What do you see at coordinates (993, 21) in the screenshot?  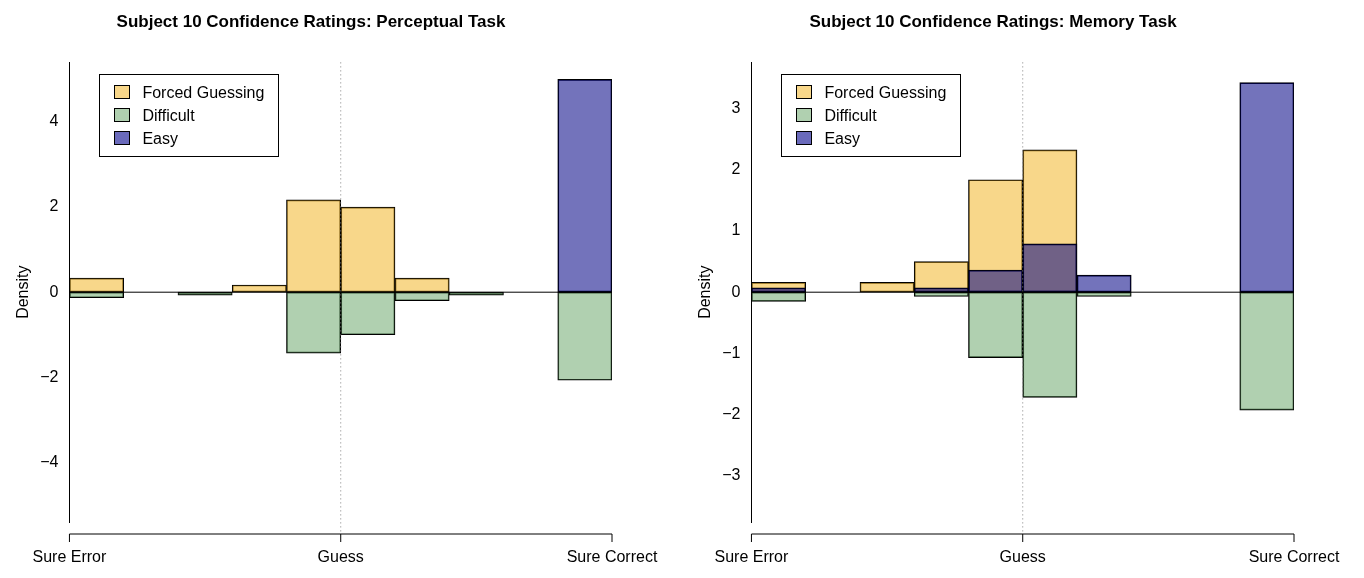 I see `chart-title: Subject 10 Confidence Ratings: Memory Task` at bounding box center [993, 21].